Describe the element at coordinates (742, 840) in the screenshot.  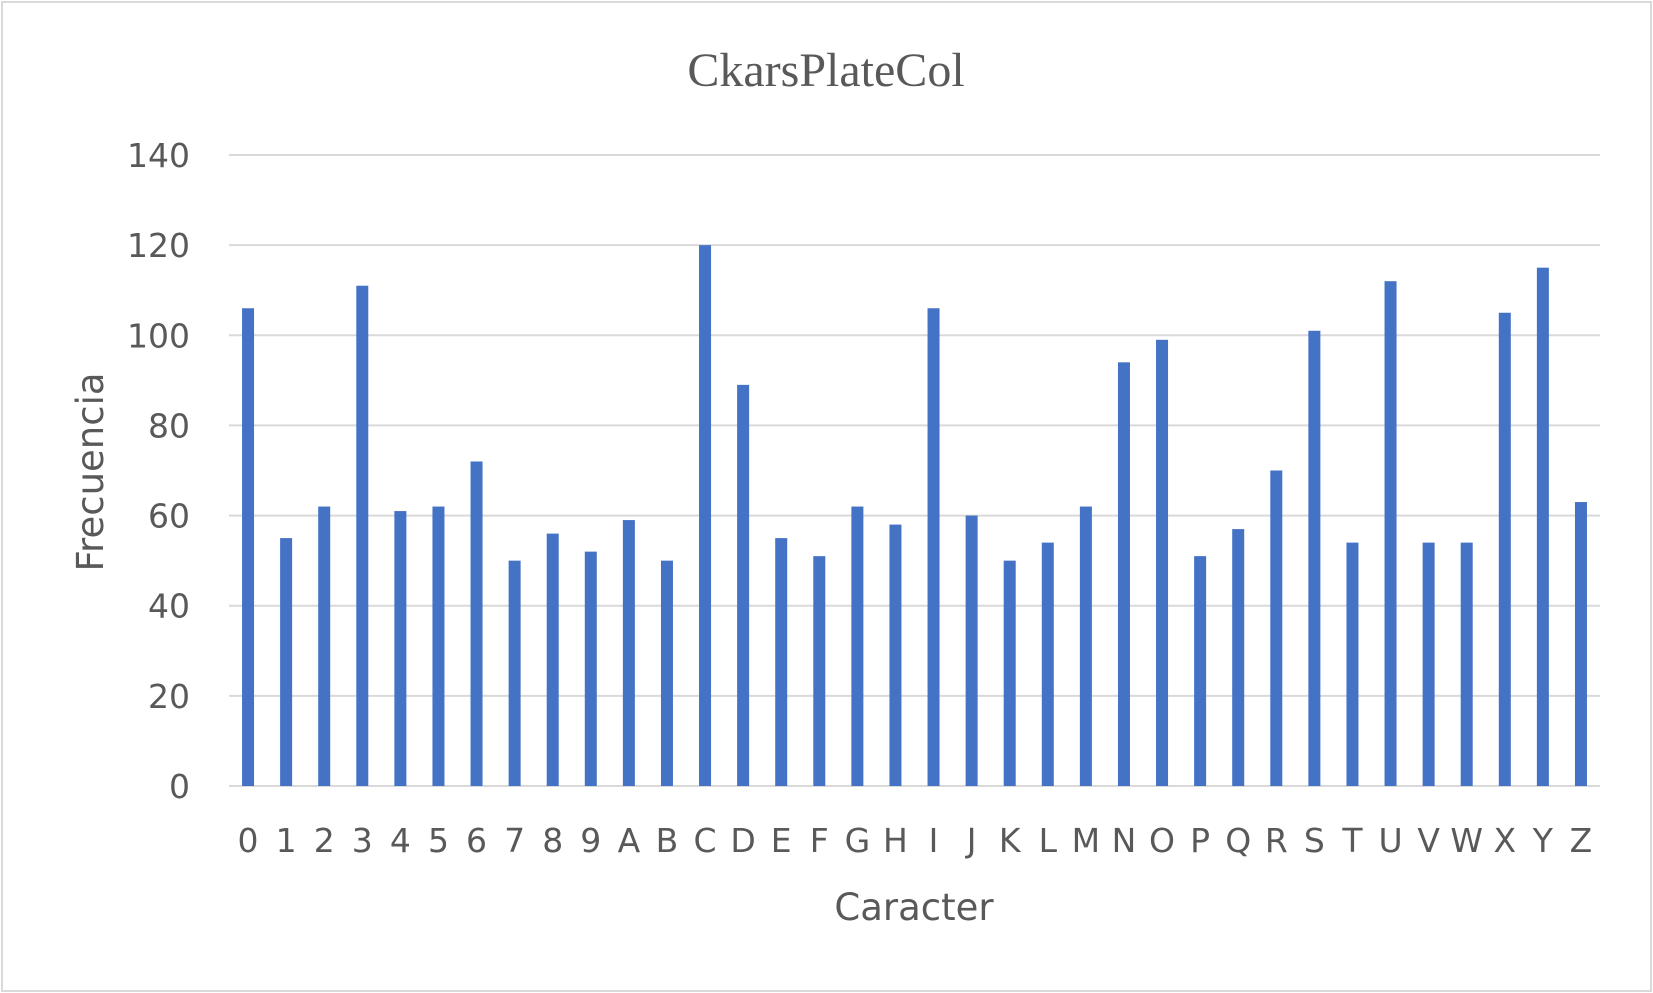
I see `x-tick-label: D` at that location.